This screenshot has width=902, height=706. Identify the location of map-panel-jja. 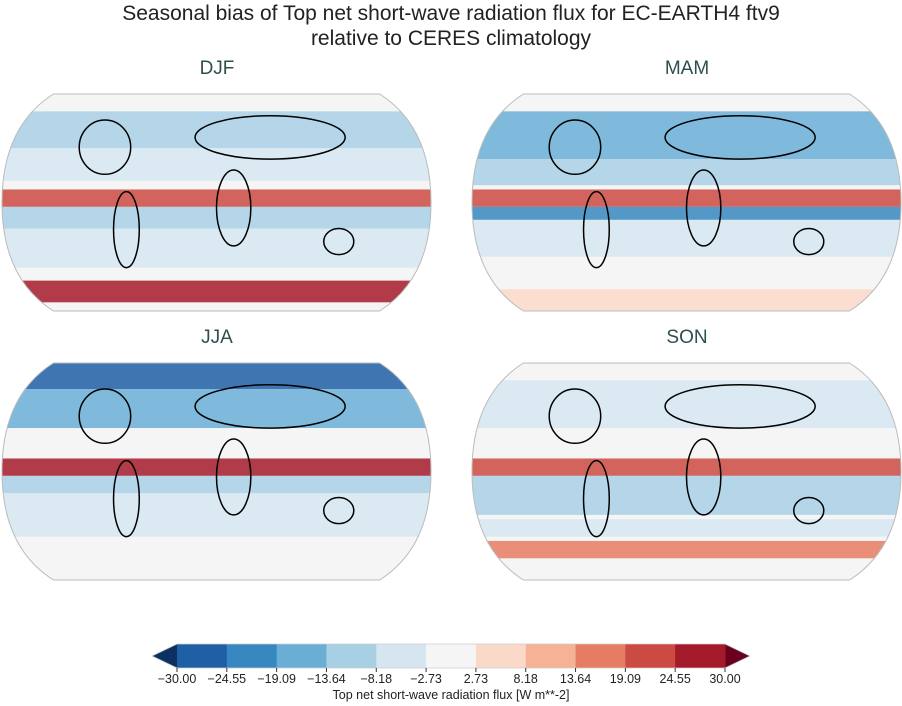
(216, 471).